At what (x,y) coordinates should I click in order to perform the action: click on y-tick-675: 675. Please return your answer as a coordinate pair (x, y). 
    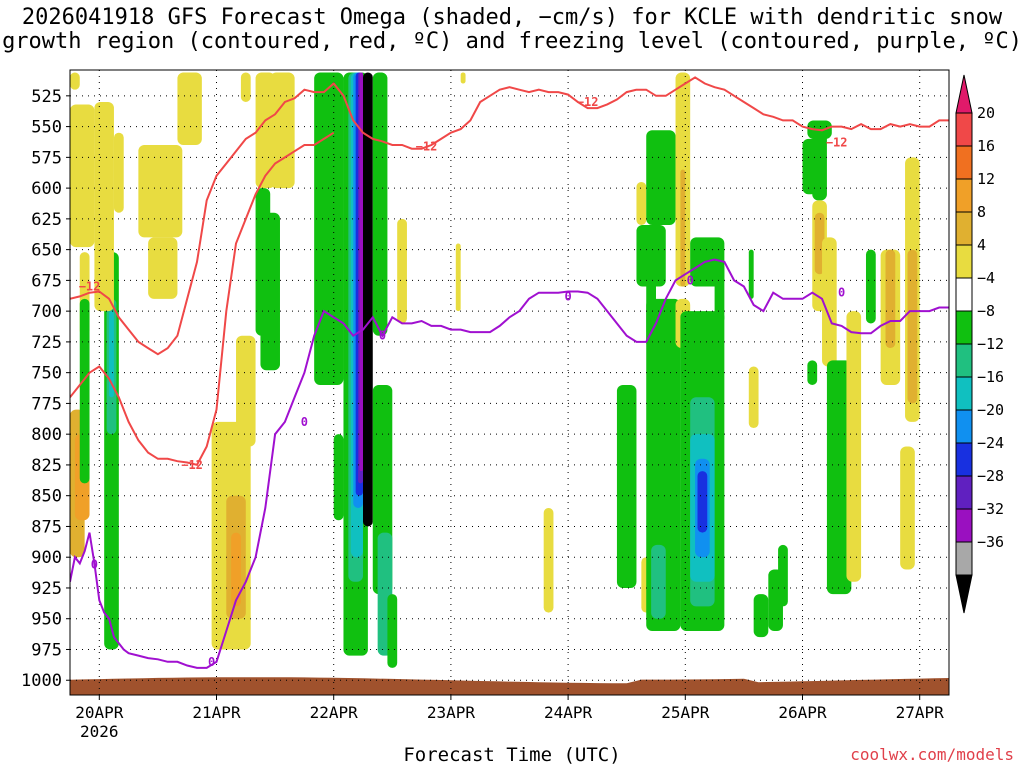
    Looking at the image, I should click on (46, 281).